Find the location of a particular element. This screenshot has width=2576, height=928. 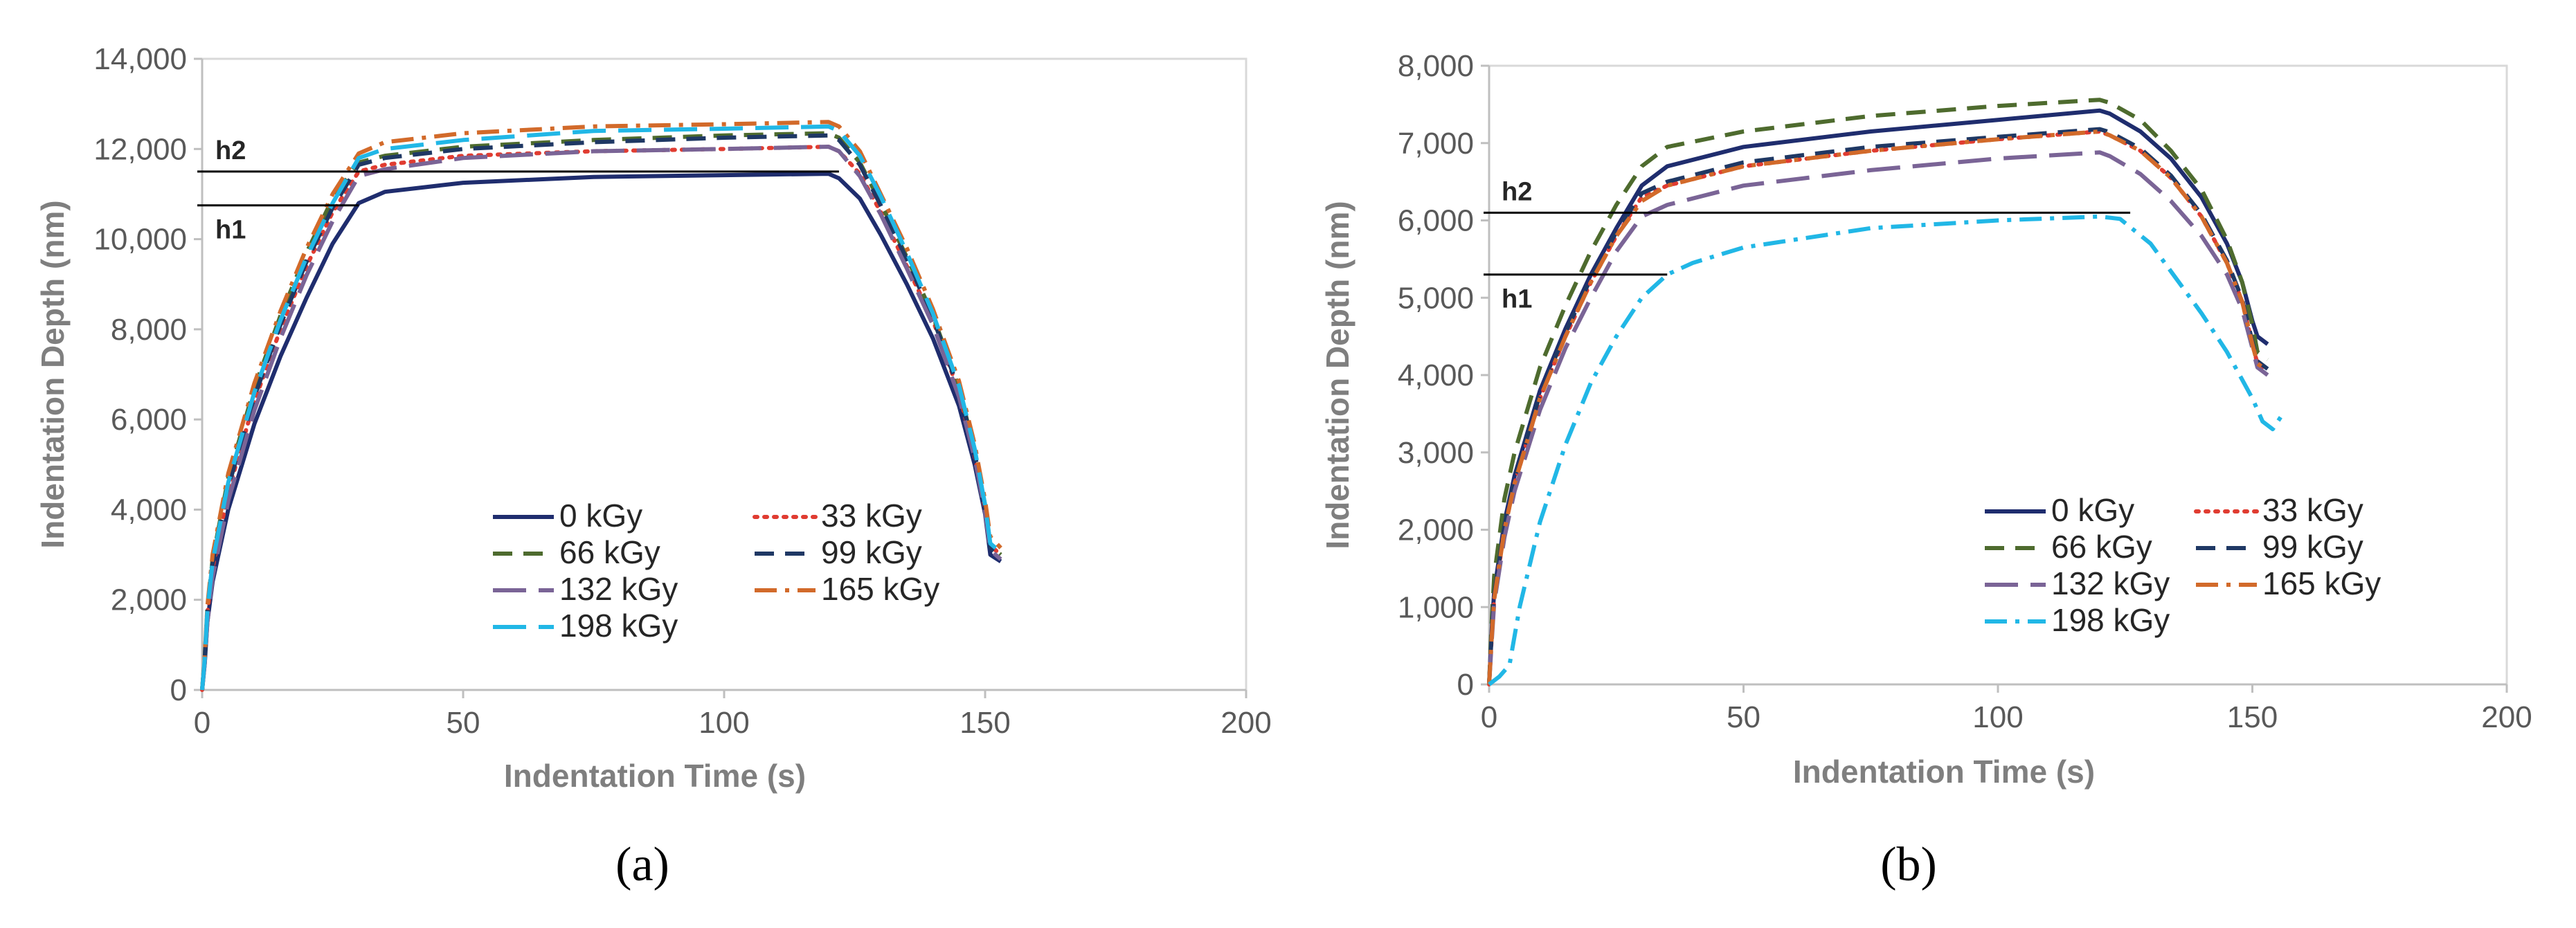

panel-label: (a) is located at coordinates (642, 864).